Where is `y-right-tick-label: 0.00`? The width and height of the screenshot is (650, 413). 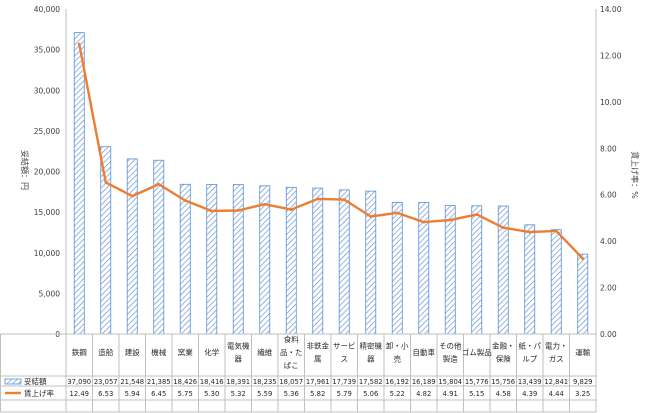
y-right-tick-label: 0.00 is located at coordinates (608, 334).